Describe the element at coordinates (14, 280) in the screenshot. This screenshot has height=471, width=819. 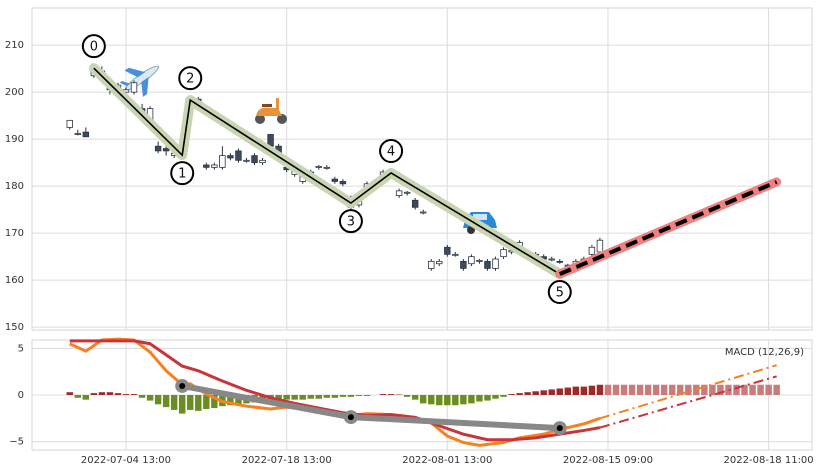
I see `y-tick-label: 160` at that location.